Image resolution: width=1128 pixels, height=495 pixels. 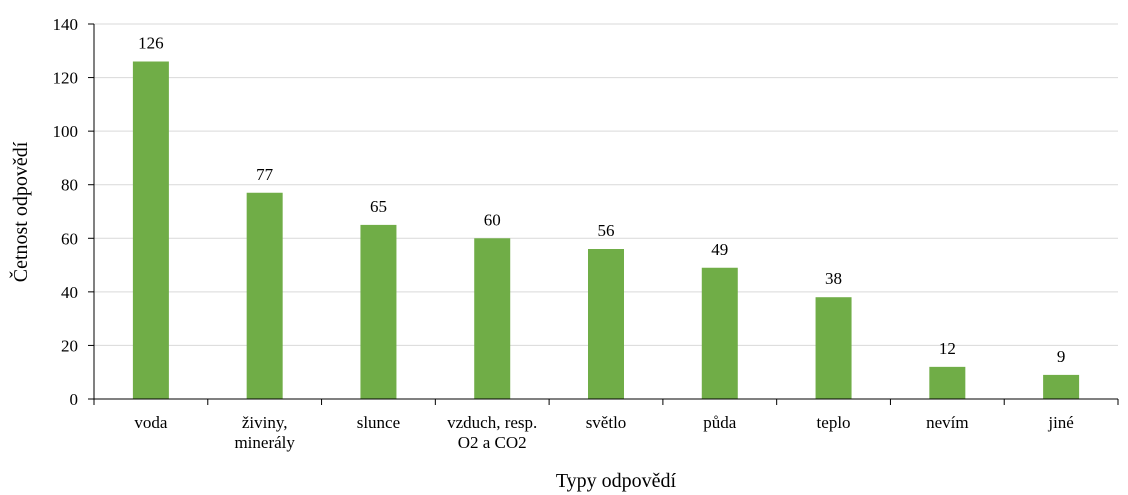 I want to click on x-tick-label-line: slunce, so click(x=378, y=422).